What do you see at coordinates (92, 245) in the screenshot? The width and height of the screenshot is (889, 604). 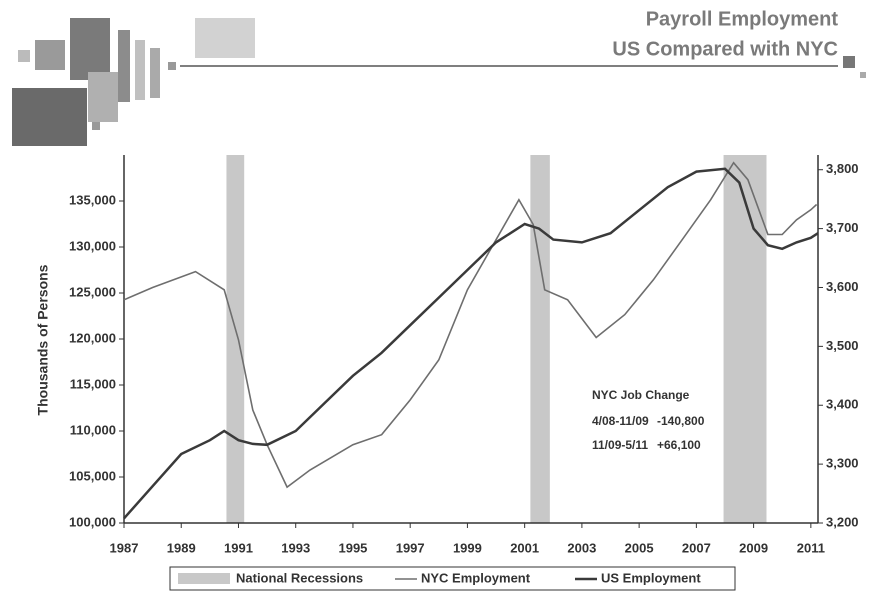 I see `y-tick-label: 130,000` at bounding box center [92, 245].